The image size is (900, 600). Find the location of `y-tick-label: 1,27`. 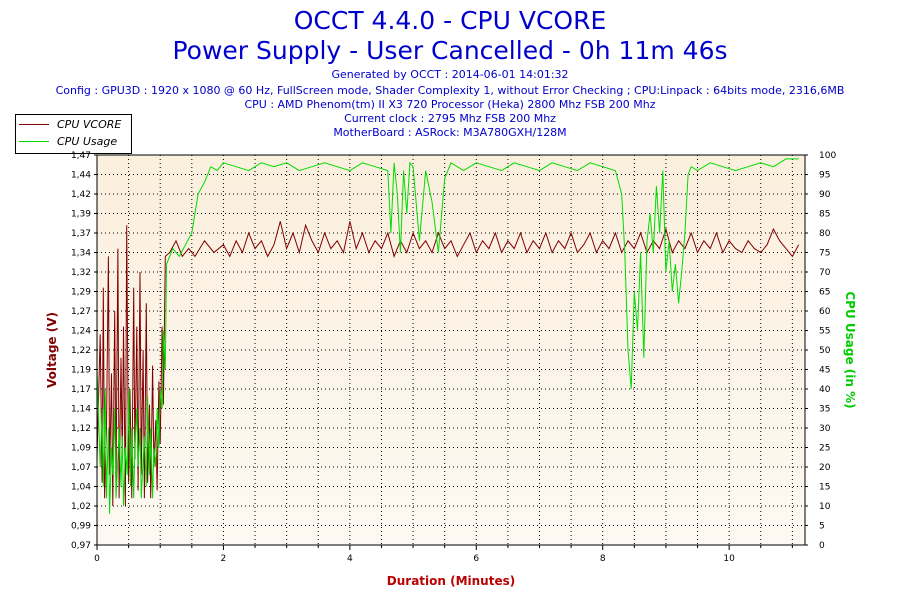

y-tick-label: 1,27 is located at coordinates (81, 312).